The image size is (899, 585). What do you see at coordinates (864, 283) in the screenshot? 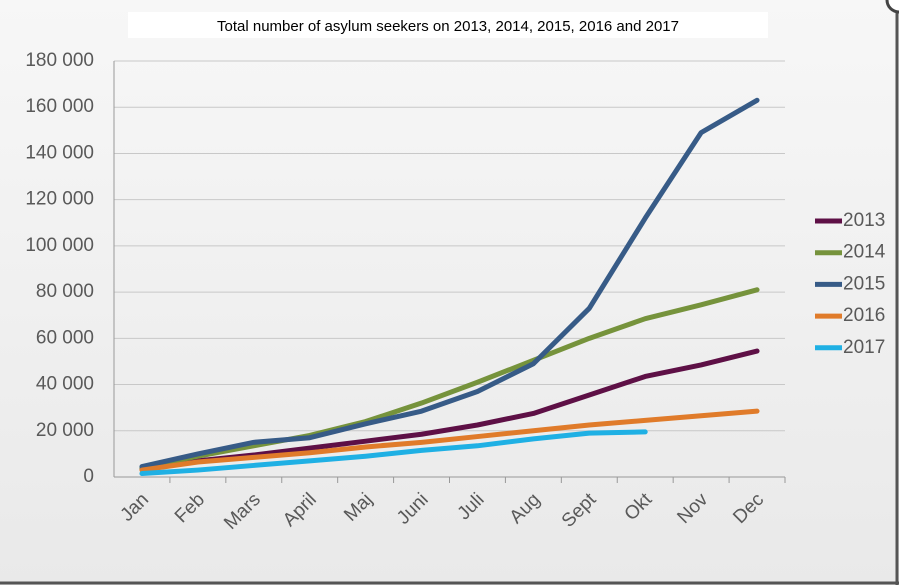
I see `legend-label: 2015` at bounding box center [864, 283].